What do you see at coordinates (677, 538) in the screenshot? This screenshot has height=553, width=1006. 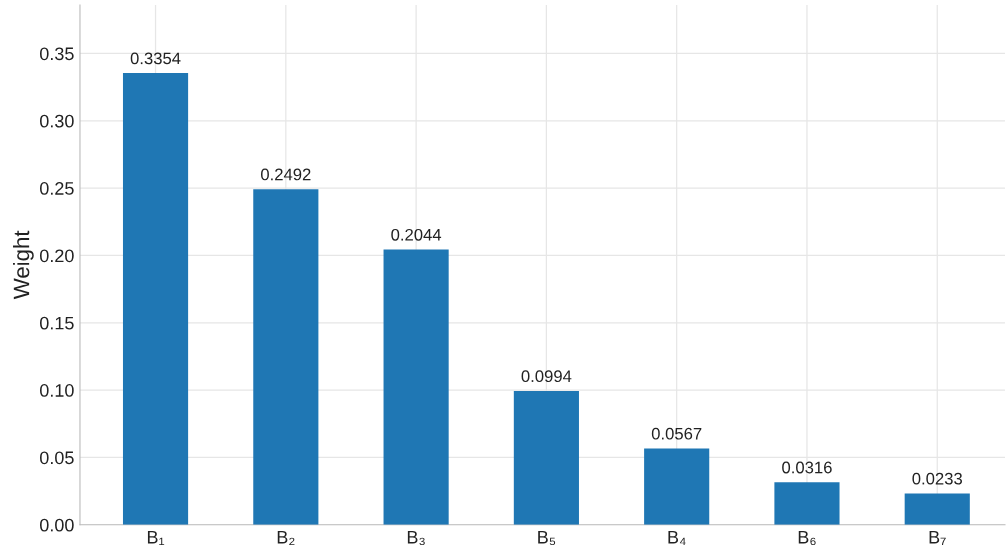 I see `x-tick-label: B₄` at bounding box center [677, 538].